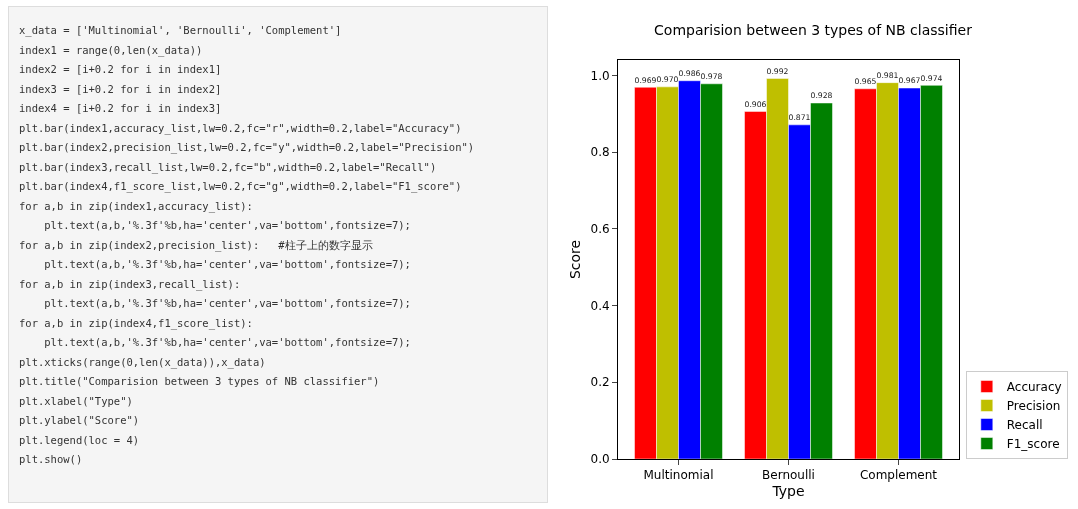 This screenshot has width=1078, height=509. What do you see at coordinates (241, 128) in the screenshot?
I see `text: plt.bar(index1,accuracy_list,lw=0.2,fc="r",width=0.2,label="Accuracy")` at bounding box center [241, 128].